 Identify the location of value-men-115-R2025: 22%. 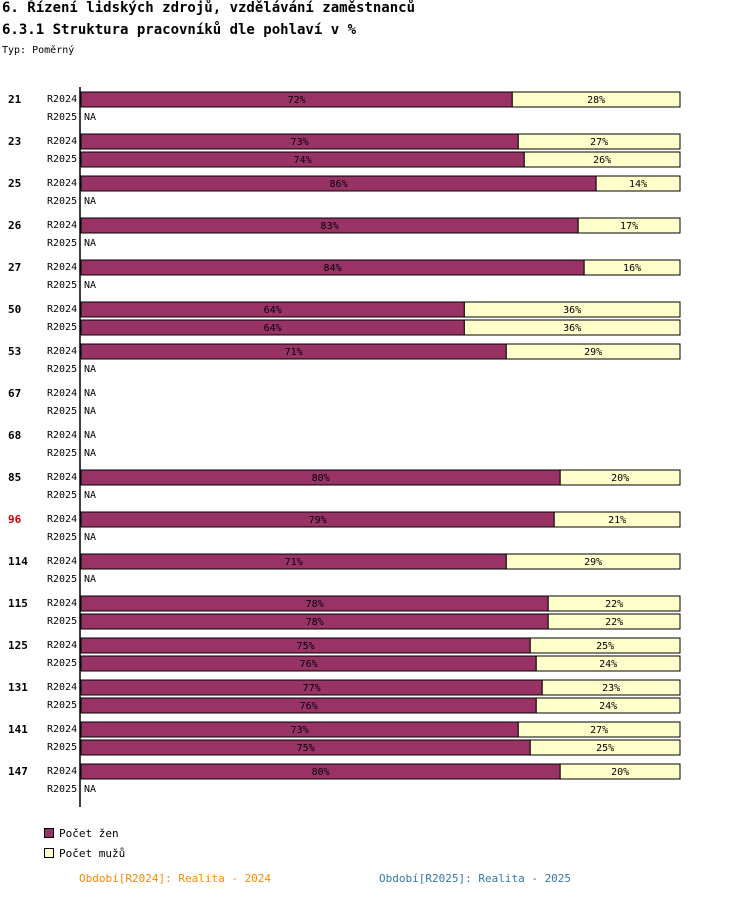
(614, 622).